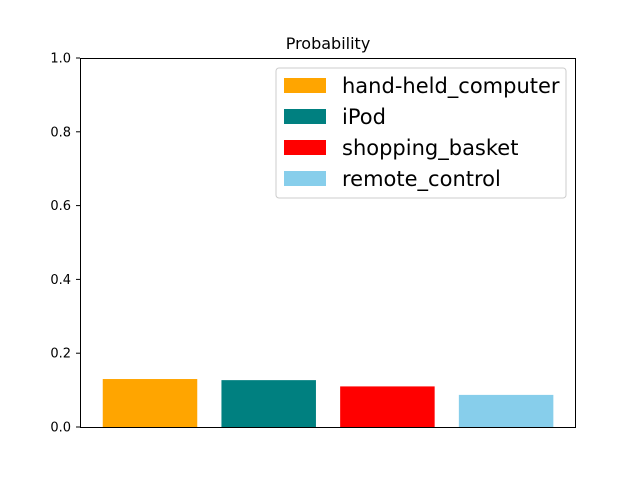  Describe the element at coordinates (328, 43) in the screenshot. I see `chart-title: Probability` at that location.